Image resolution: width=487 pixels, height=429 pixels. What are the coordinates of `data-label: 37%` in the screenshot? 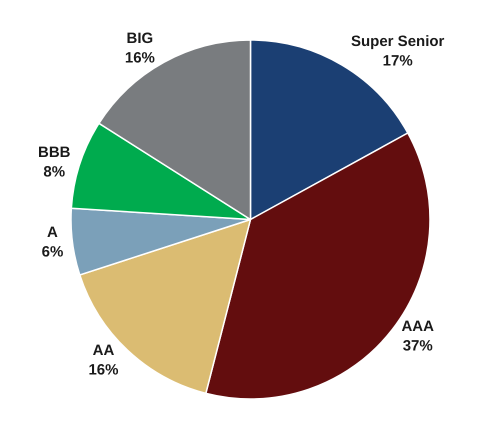 It's located at (417, 346).